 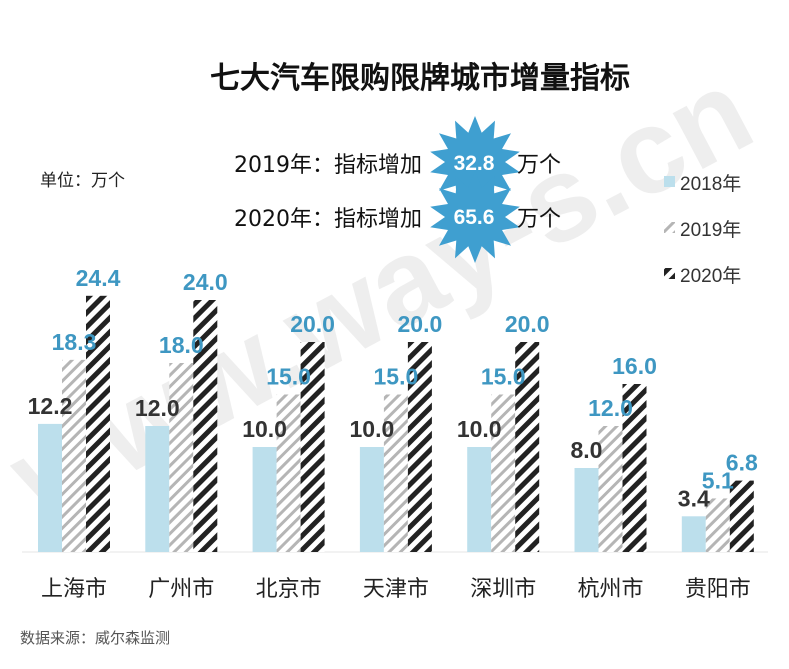 I want to click on annotation-2020-value: 65.6, so click(x=474, y=217).